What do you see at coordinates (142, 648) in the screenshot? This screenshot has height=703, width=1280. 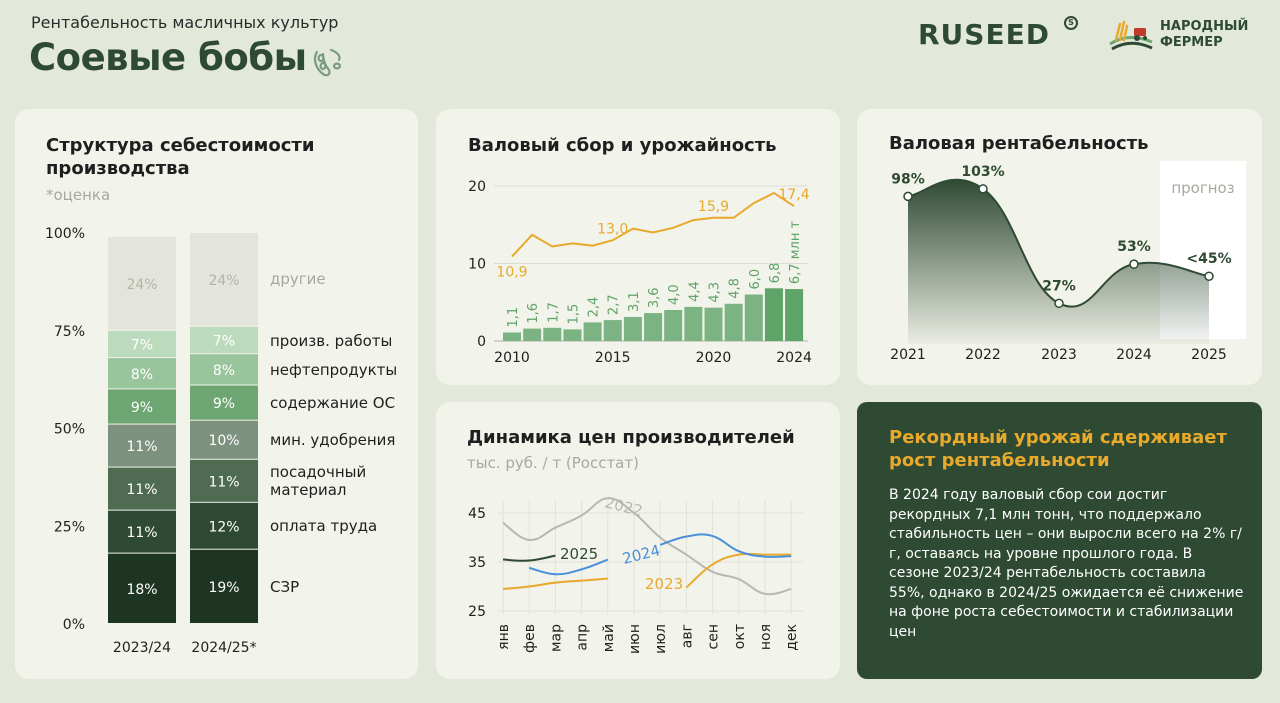 I see `x-category-label: 2023/24` at bounding box center [142, 648].